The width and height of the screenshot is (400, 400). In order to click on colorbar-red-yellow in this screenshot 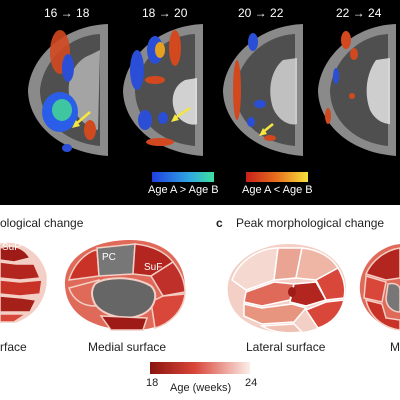, I will do `click(277, 177)`.